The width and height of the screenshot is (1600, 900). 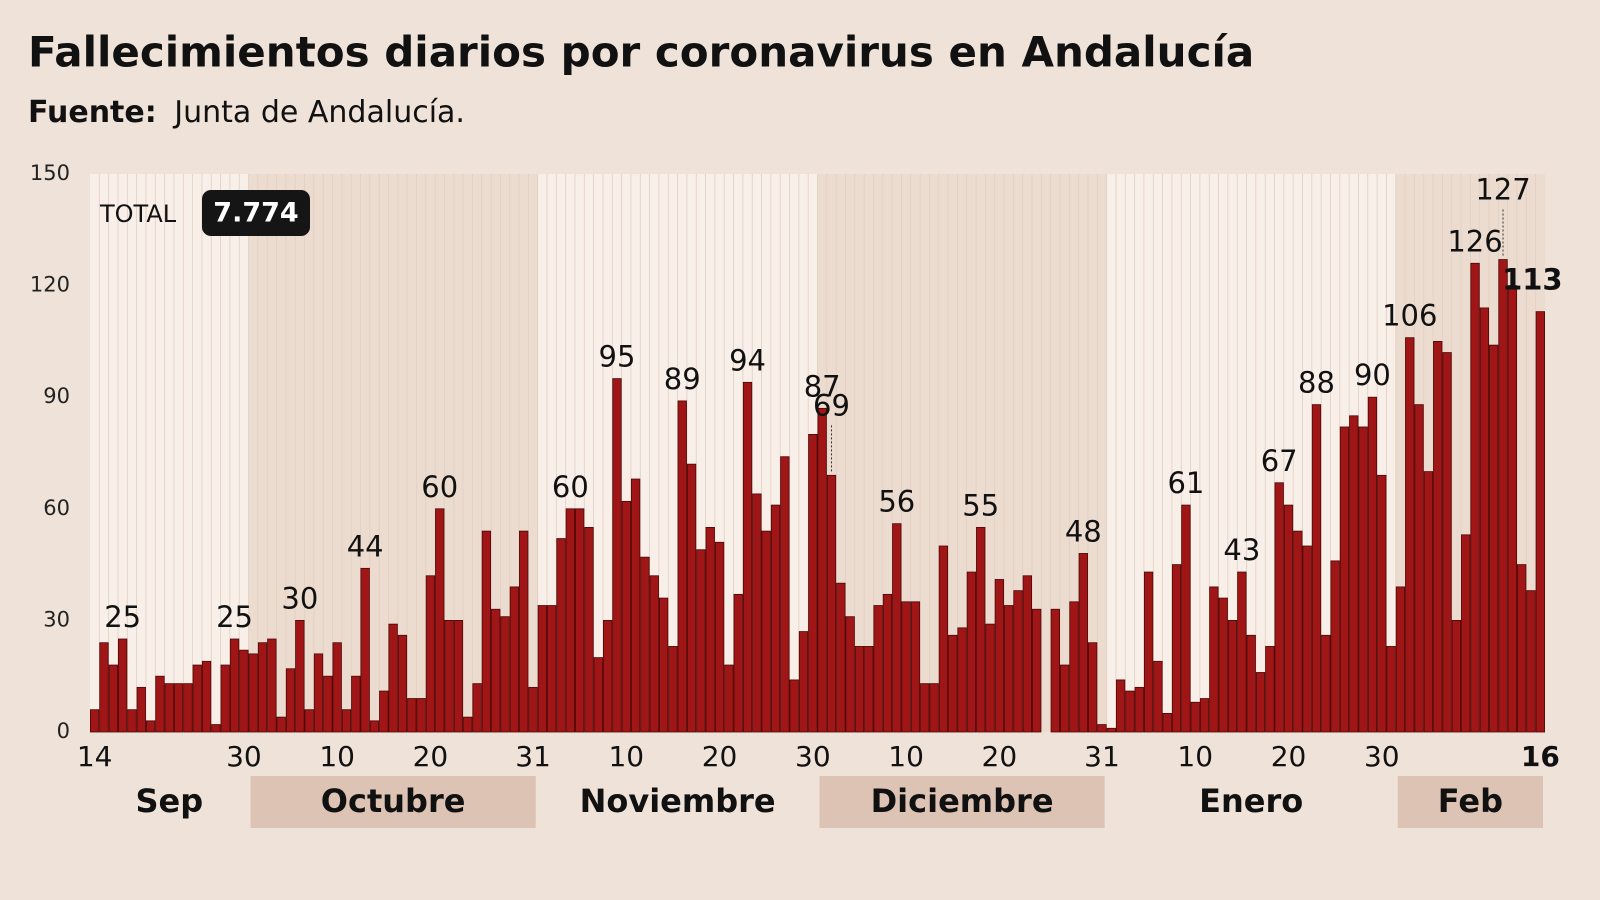 I want to click on value-label: 94, so click(x=747, y=360).